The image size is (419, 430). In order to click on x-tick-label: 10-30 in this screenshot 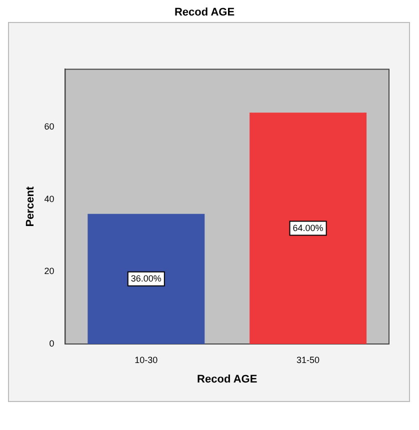, I will do `click(146, 359)`.